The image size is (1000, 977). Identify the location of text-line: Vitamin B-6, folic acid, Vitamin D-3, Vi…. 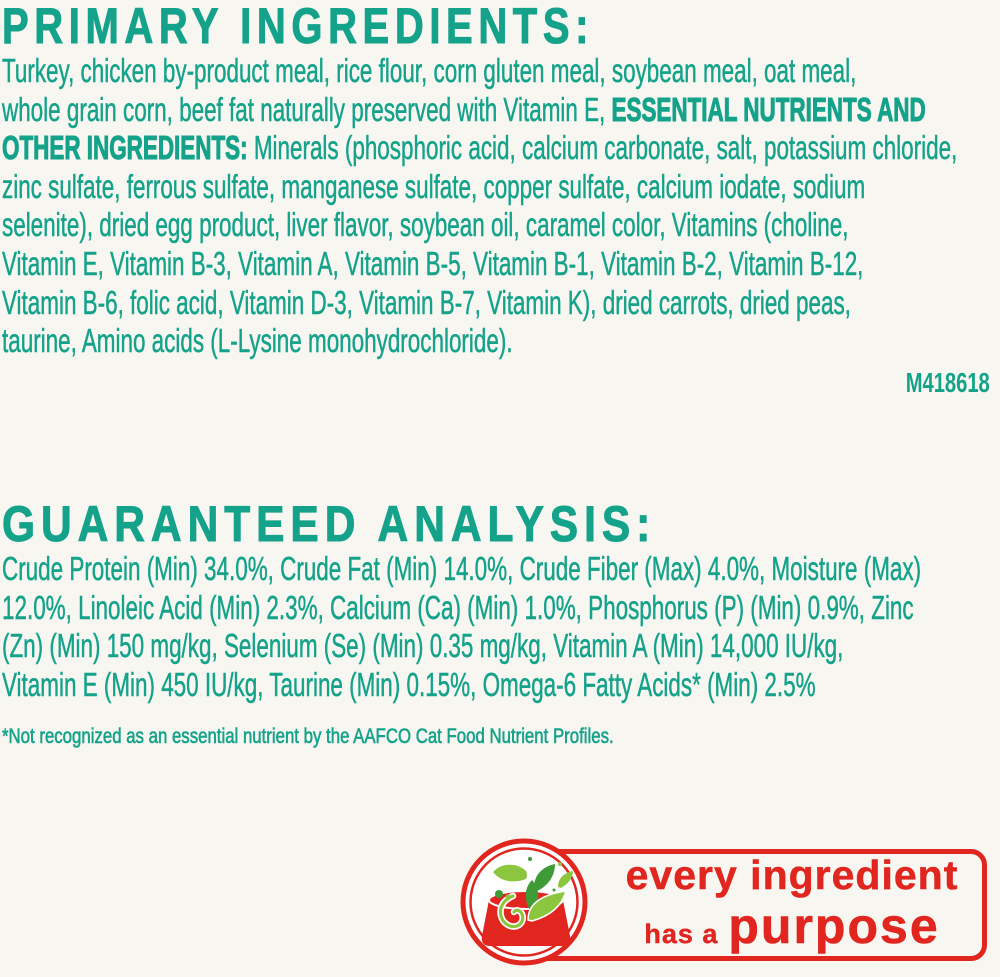
(426, 302).